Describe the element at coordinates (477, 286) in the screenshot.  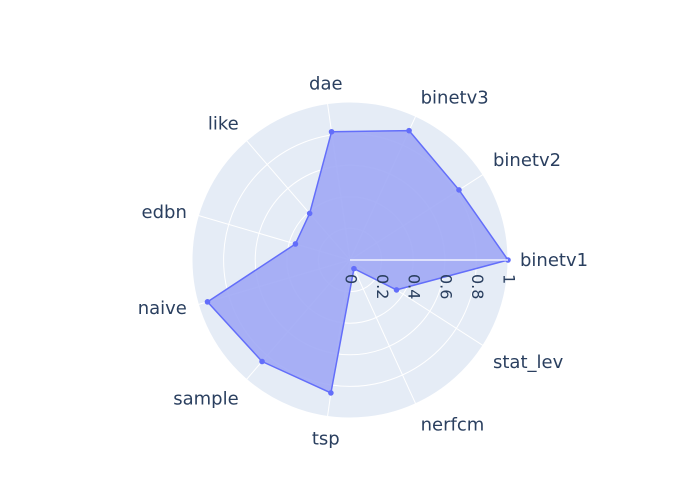
I see `radial-tick-label: 0.8` at that location.